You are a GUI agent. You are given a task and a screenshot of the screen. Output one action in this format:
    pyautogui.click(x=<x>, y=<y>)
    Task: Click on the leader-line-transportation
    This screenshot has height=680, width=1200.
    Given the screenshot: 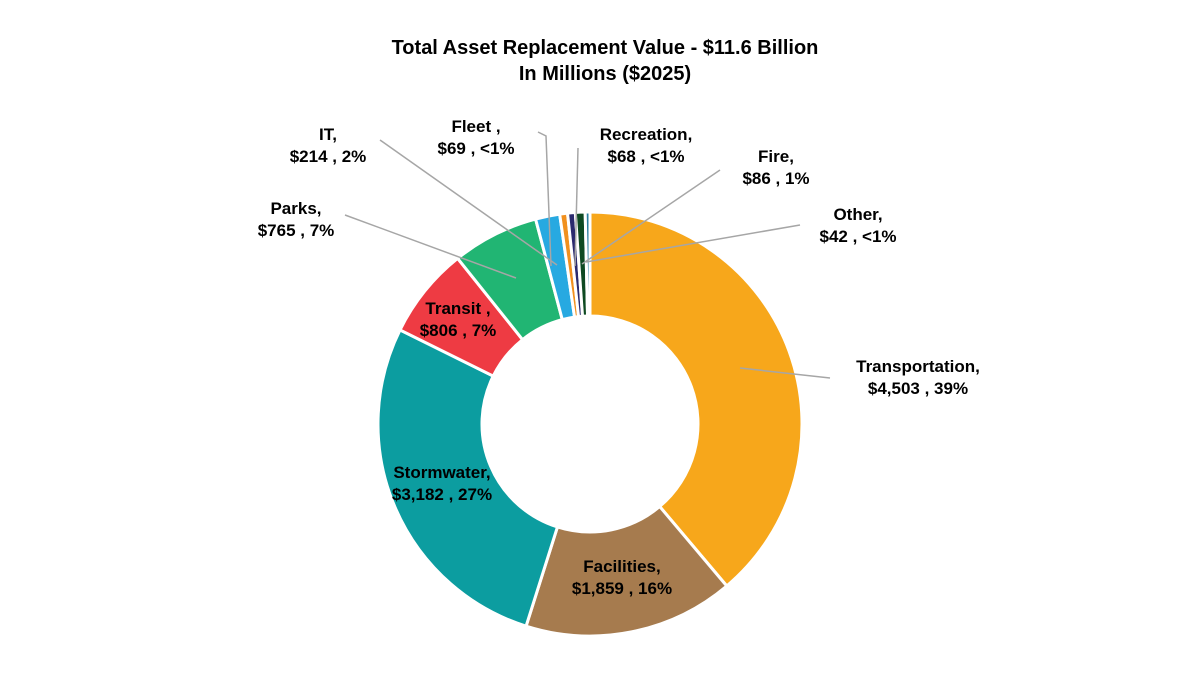 What is the action you would take?
    pyautogui.click(x=785, y=373)
    